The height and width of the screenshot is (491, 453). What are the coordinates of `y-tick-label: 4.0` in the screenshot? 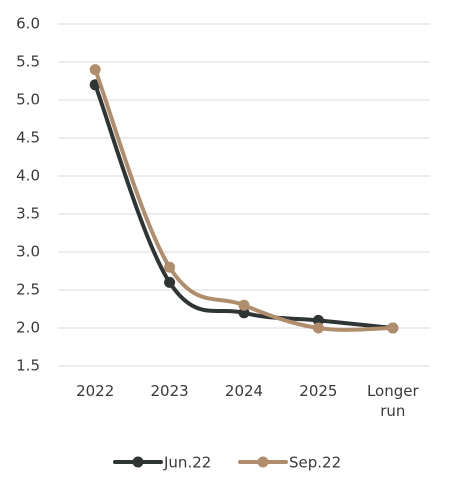 It's located at (28, 176).